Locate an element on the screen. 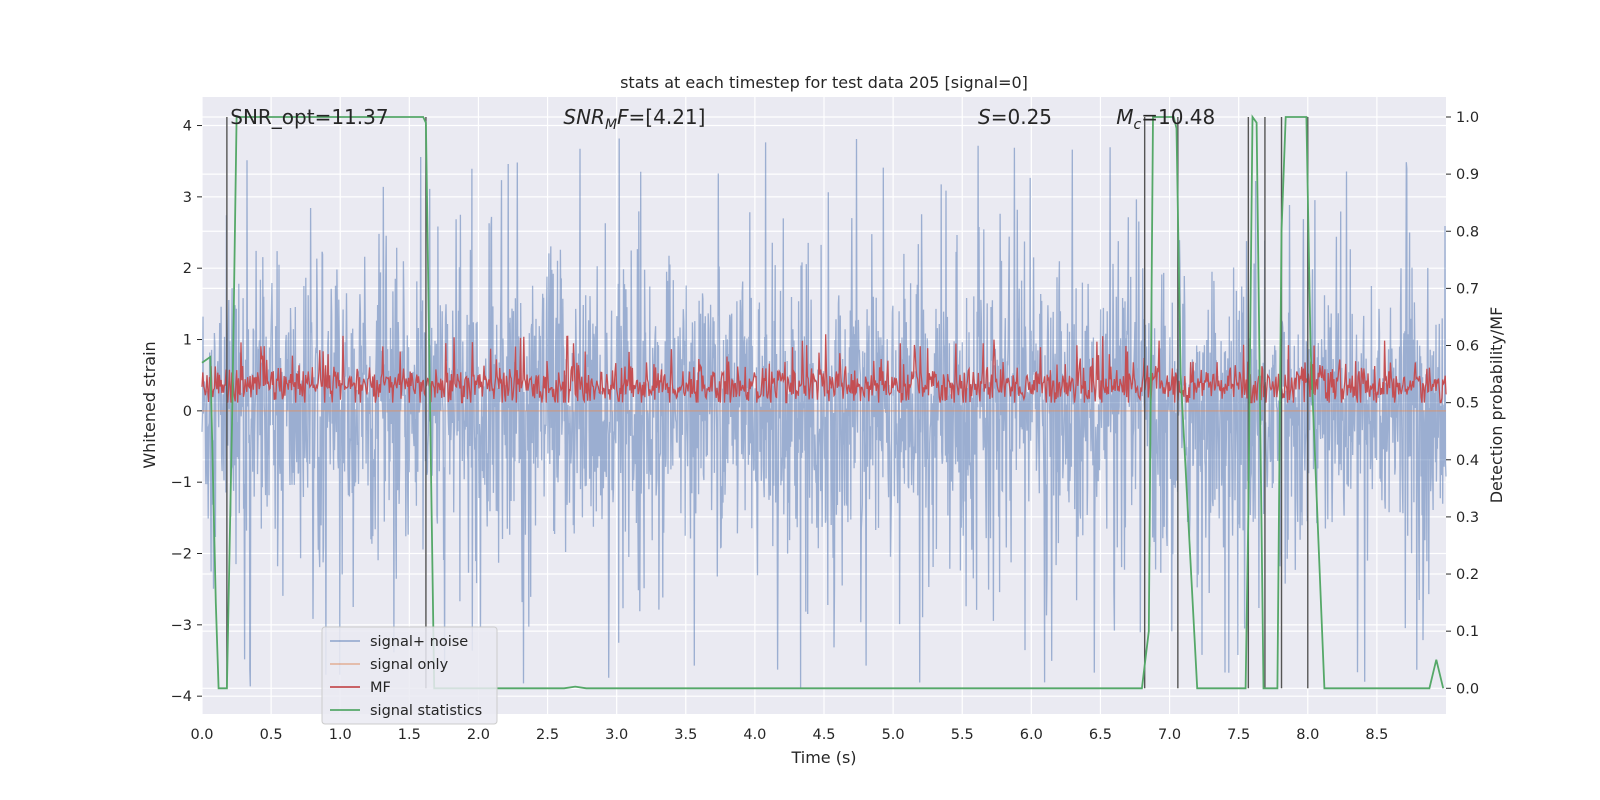 The image size is (1600, 800). y2-tick-label: 0.0 is located at coordinates (1467, 689).